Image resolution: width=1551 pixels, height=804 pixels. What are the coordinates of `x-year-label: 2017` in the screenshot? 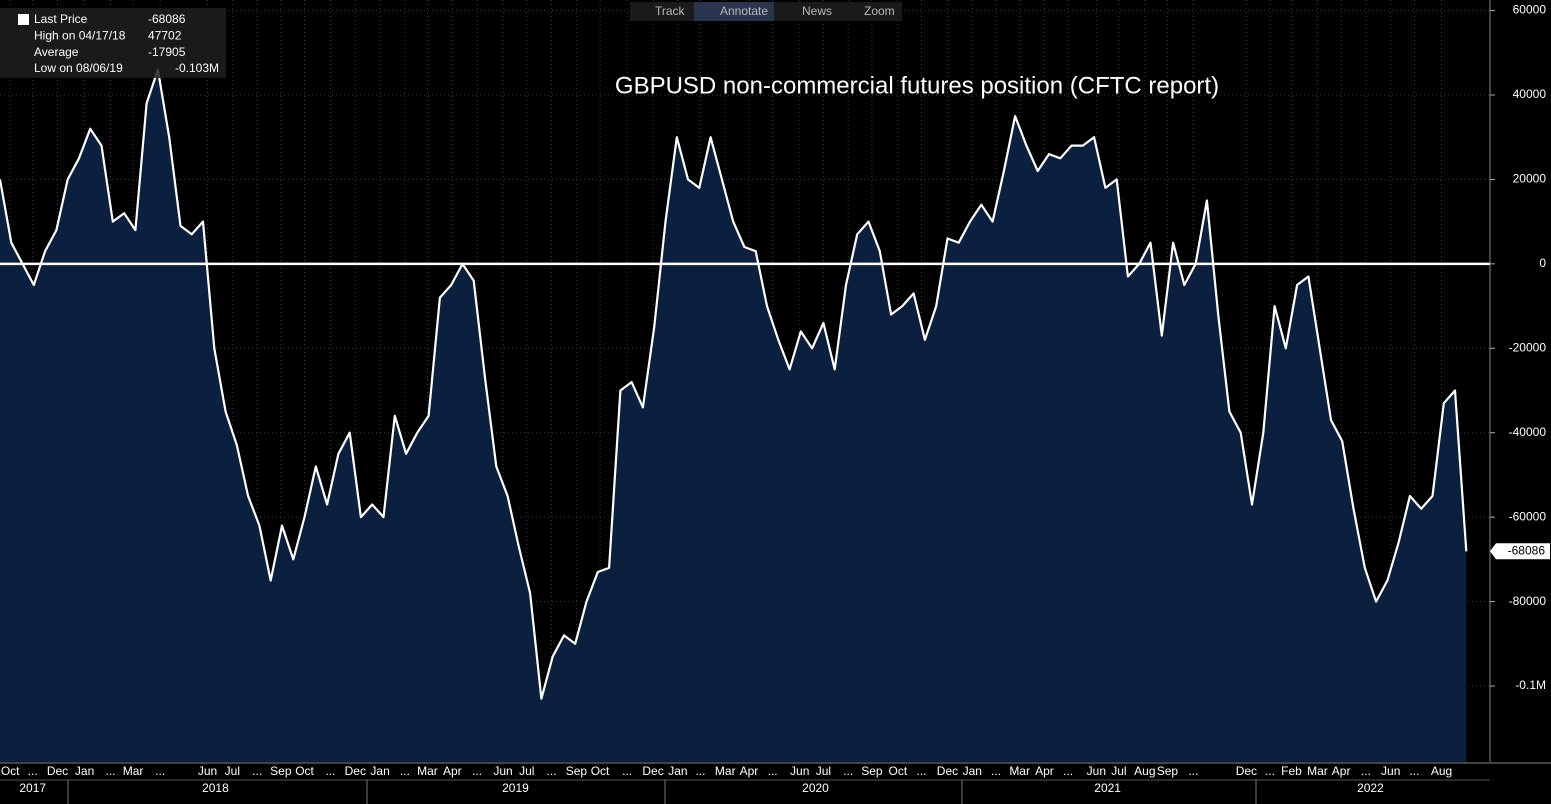 It's located at (32, 788).